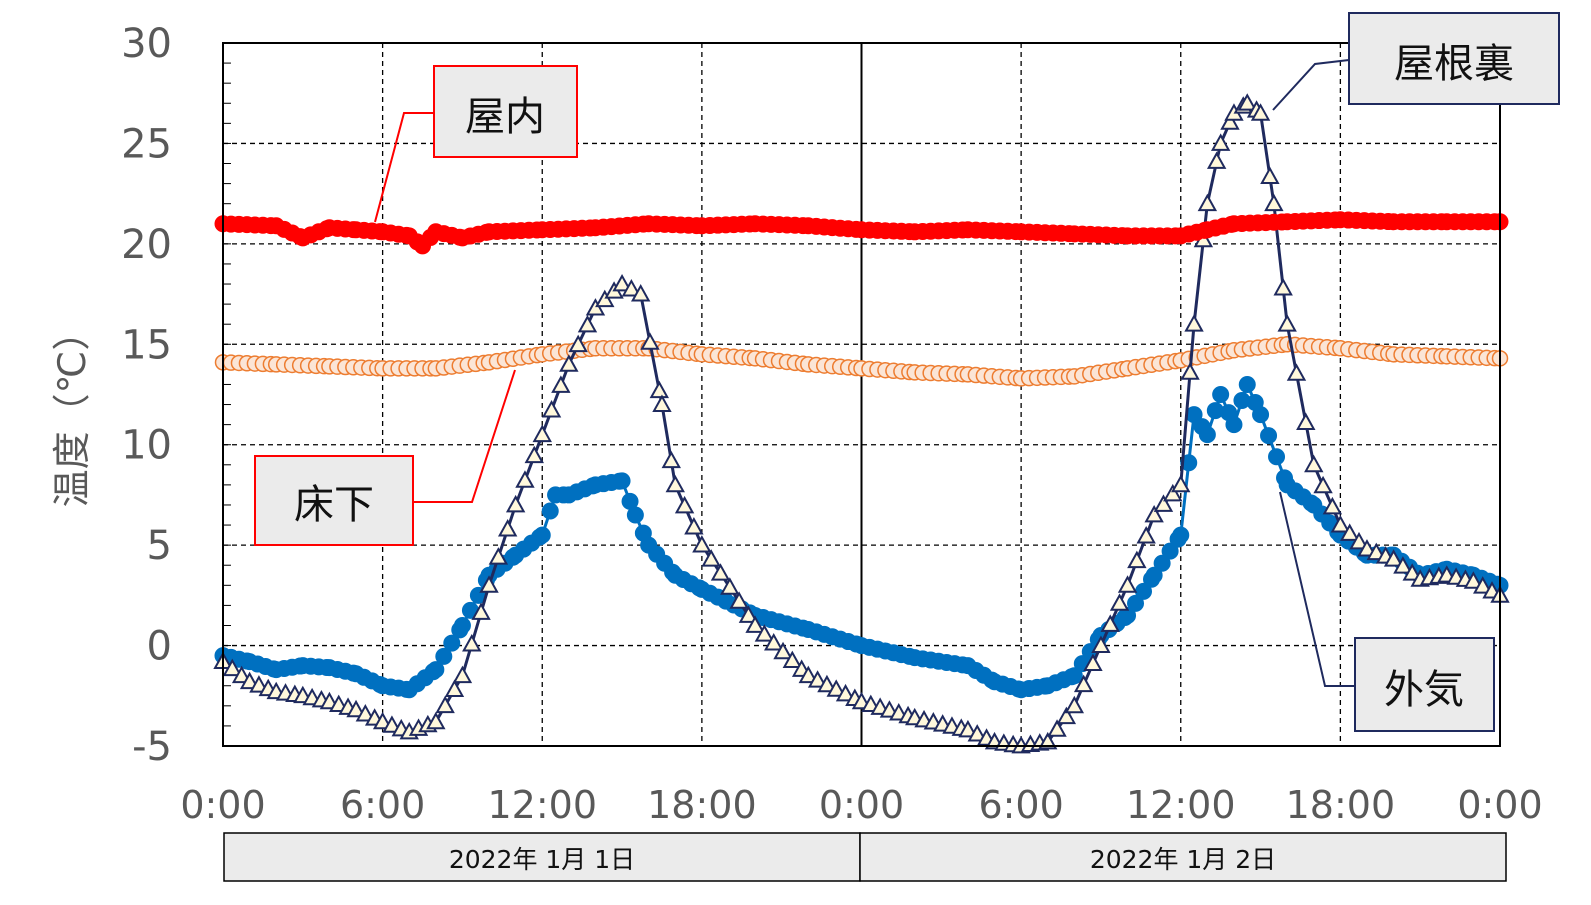  I want to click on series-屋内, so click(861, 233).